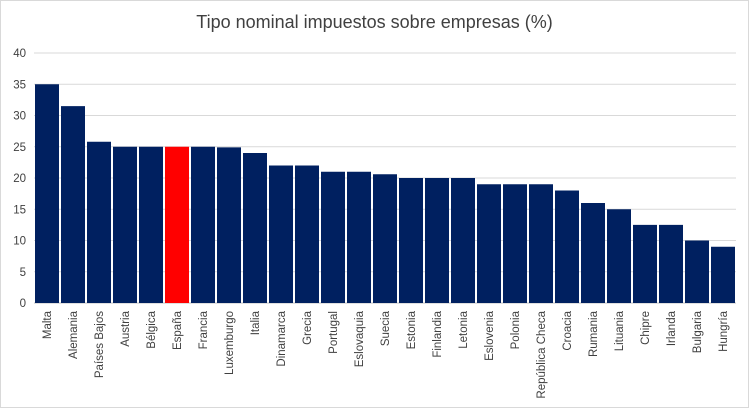 The height and width of the screenshot is (408, 749). I want to click on x-tick-label: Eslovenia, so click(490, 335).